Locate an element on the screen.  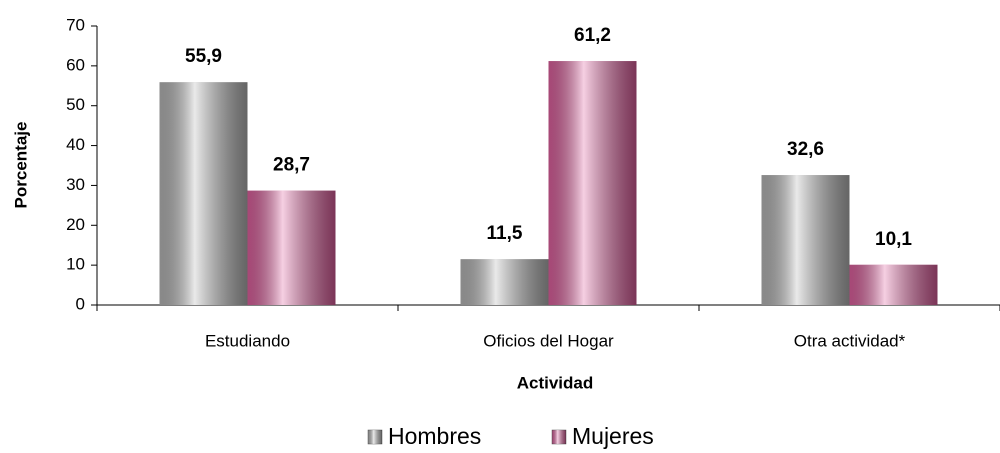
value-label: 55,9 is located at coordinates (203, 56).